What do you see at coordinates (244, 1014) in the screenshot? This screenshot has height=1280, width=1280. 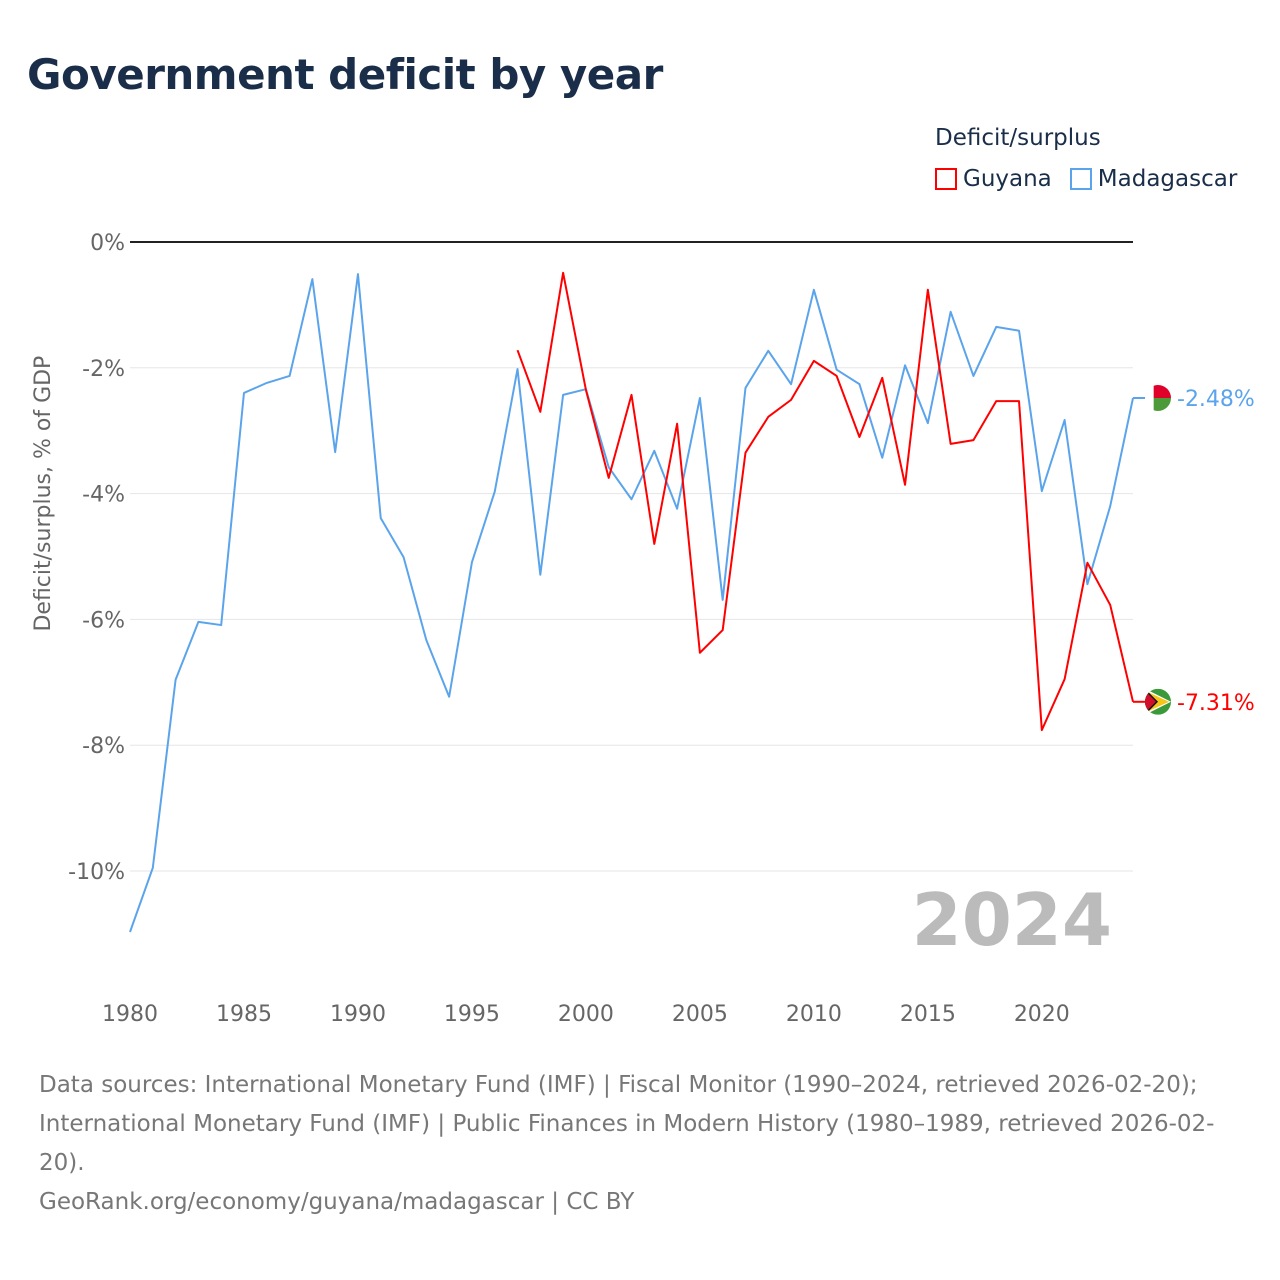 I see `x-tick-label: 1985` at bounding box center [244, 1014].